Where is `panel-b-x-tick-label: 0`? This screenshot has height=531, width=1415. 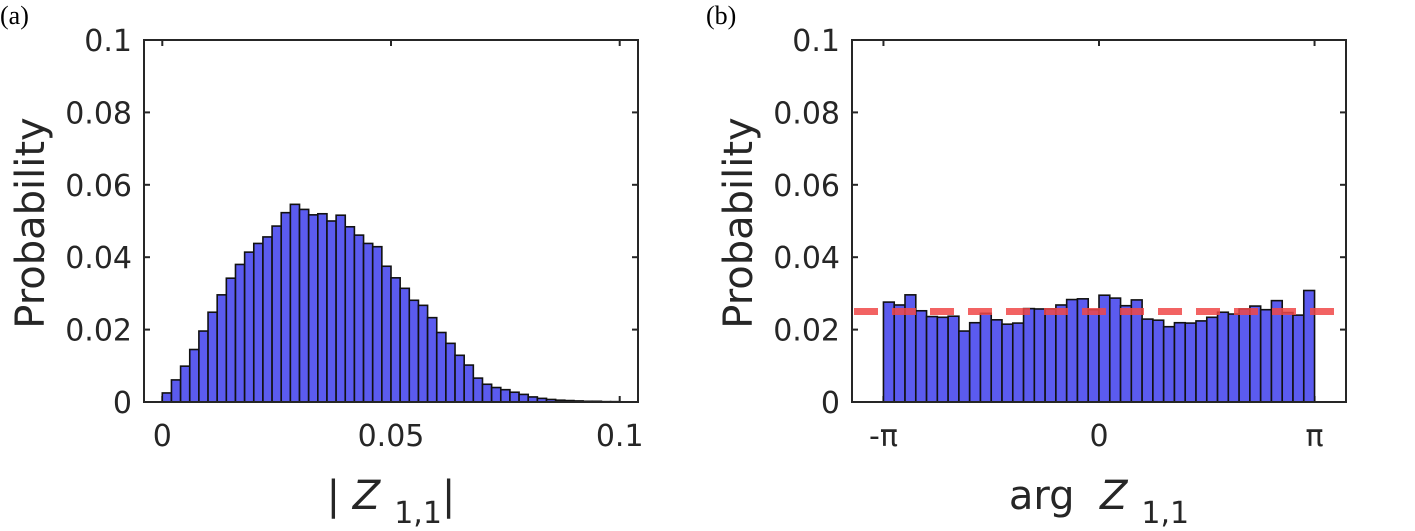
panel-b-x-tick-label: 0 is located at coordinates (1098, 436).